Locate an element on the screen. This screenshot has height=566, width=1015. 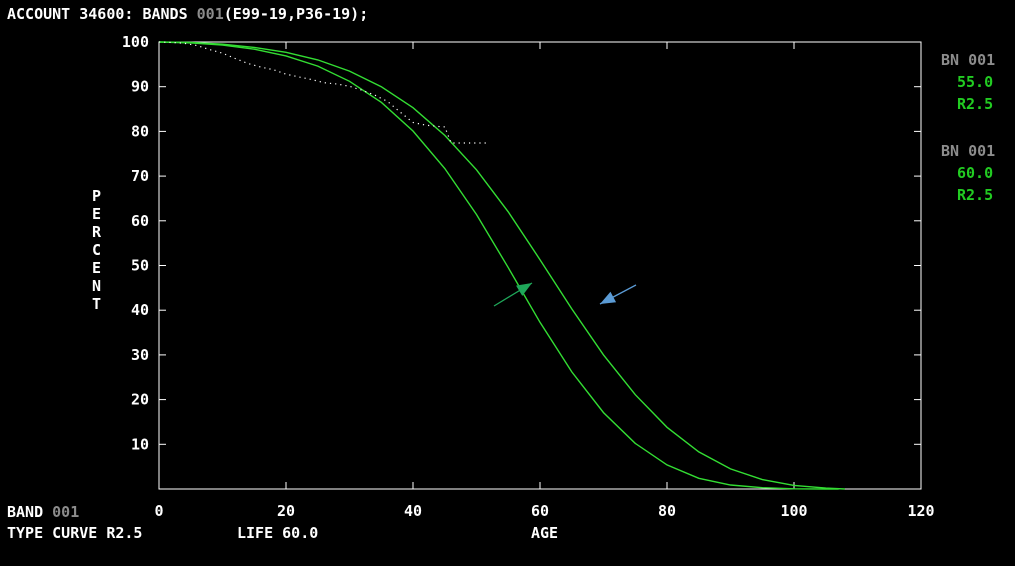
x-axis-label: AGE is located at coordinates (545, 533).